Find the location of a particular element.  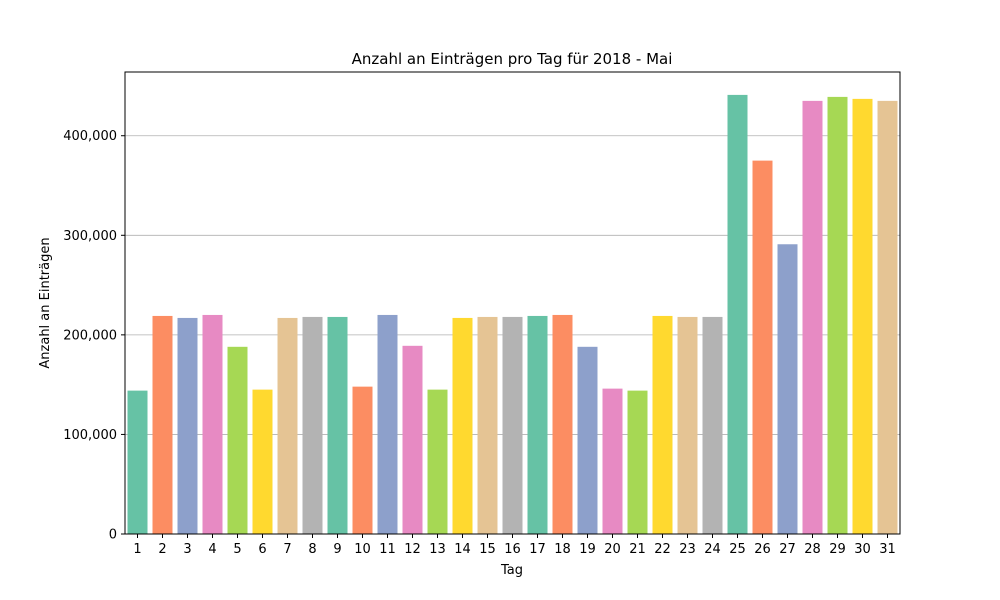

y-tick-label: 100,000 is located at coordinates (90, 435).